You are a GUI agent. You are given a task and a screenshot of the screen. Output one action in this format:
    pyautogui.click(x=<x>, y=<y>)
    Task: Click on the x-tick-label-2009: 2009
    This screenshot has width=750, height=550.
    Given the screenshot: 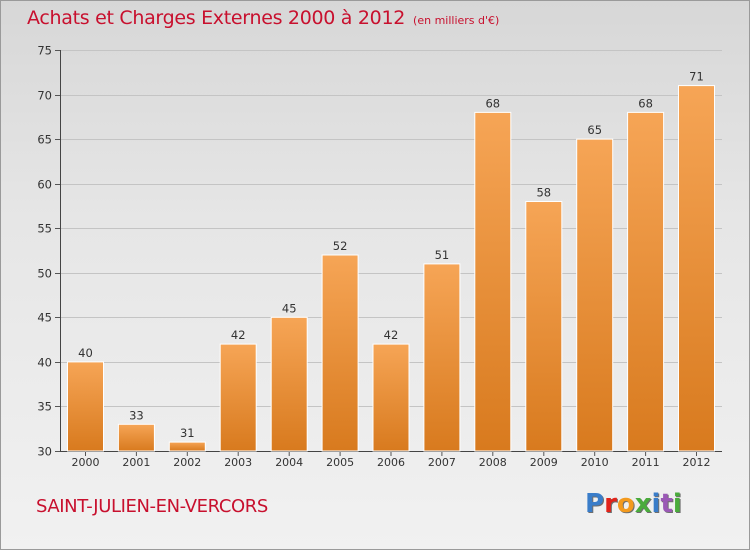 What is the action you would take?
    pyautogui.click(x=544, y=462)
    